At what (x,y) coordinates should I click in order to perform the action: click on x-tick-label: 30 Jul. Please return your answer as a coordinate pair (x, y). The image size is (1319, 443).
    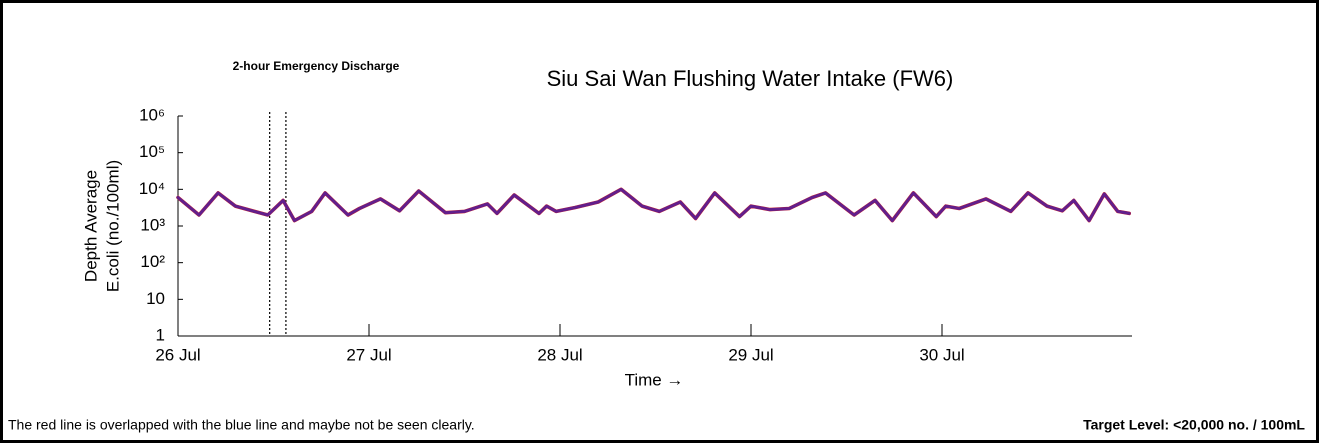
    Looking at the image, I should click on (941, 354).